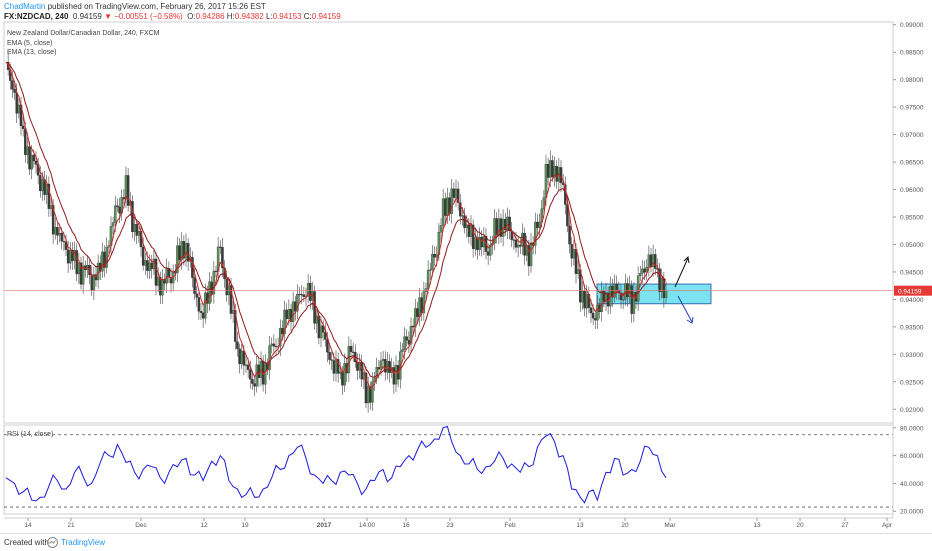  Describe the element at coordinates (230, 16) in the screenshot. I see `high-label: H:` at that location.